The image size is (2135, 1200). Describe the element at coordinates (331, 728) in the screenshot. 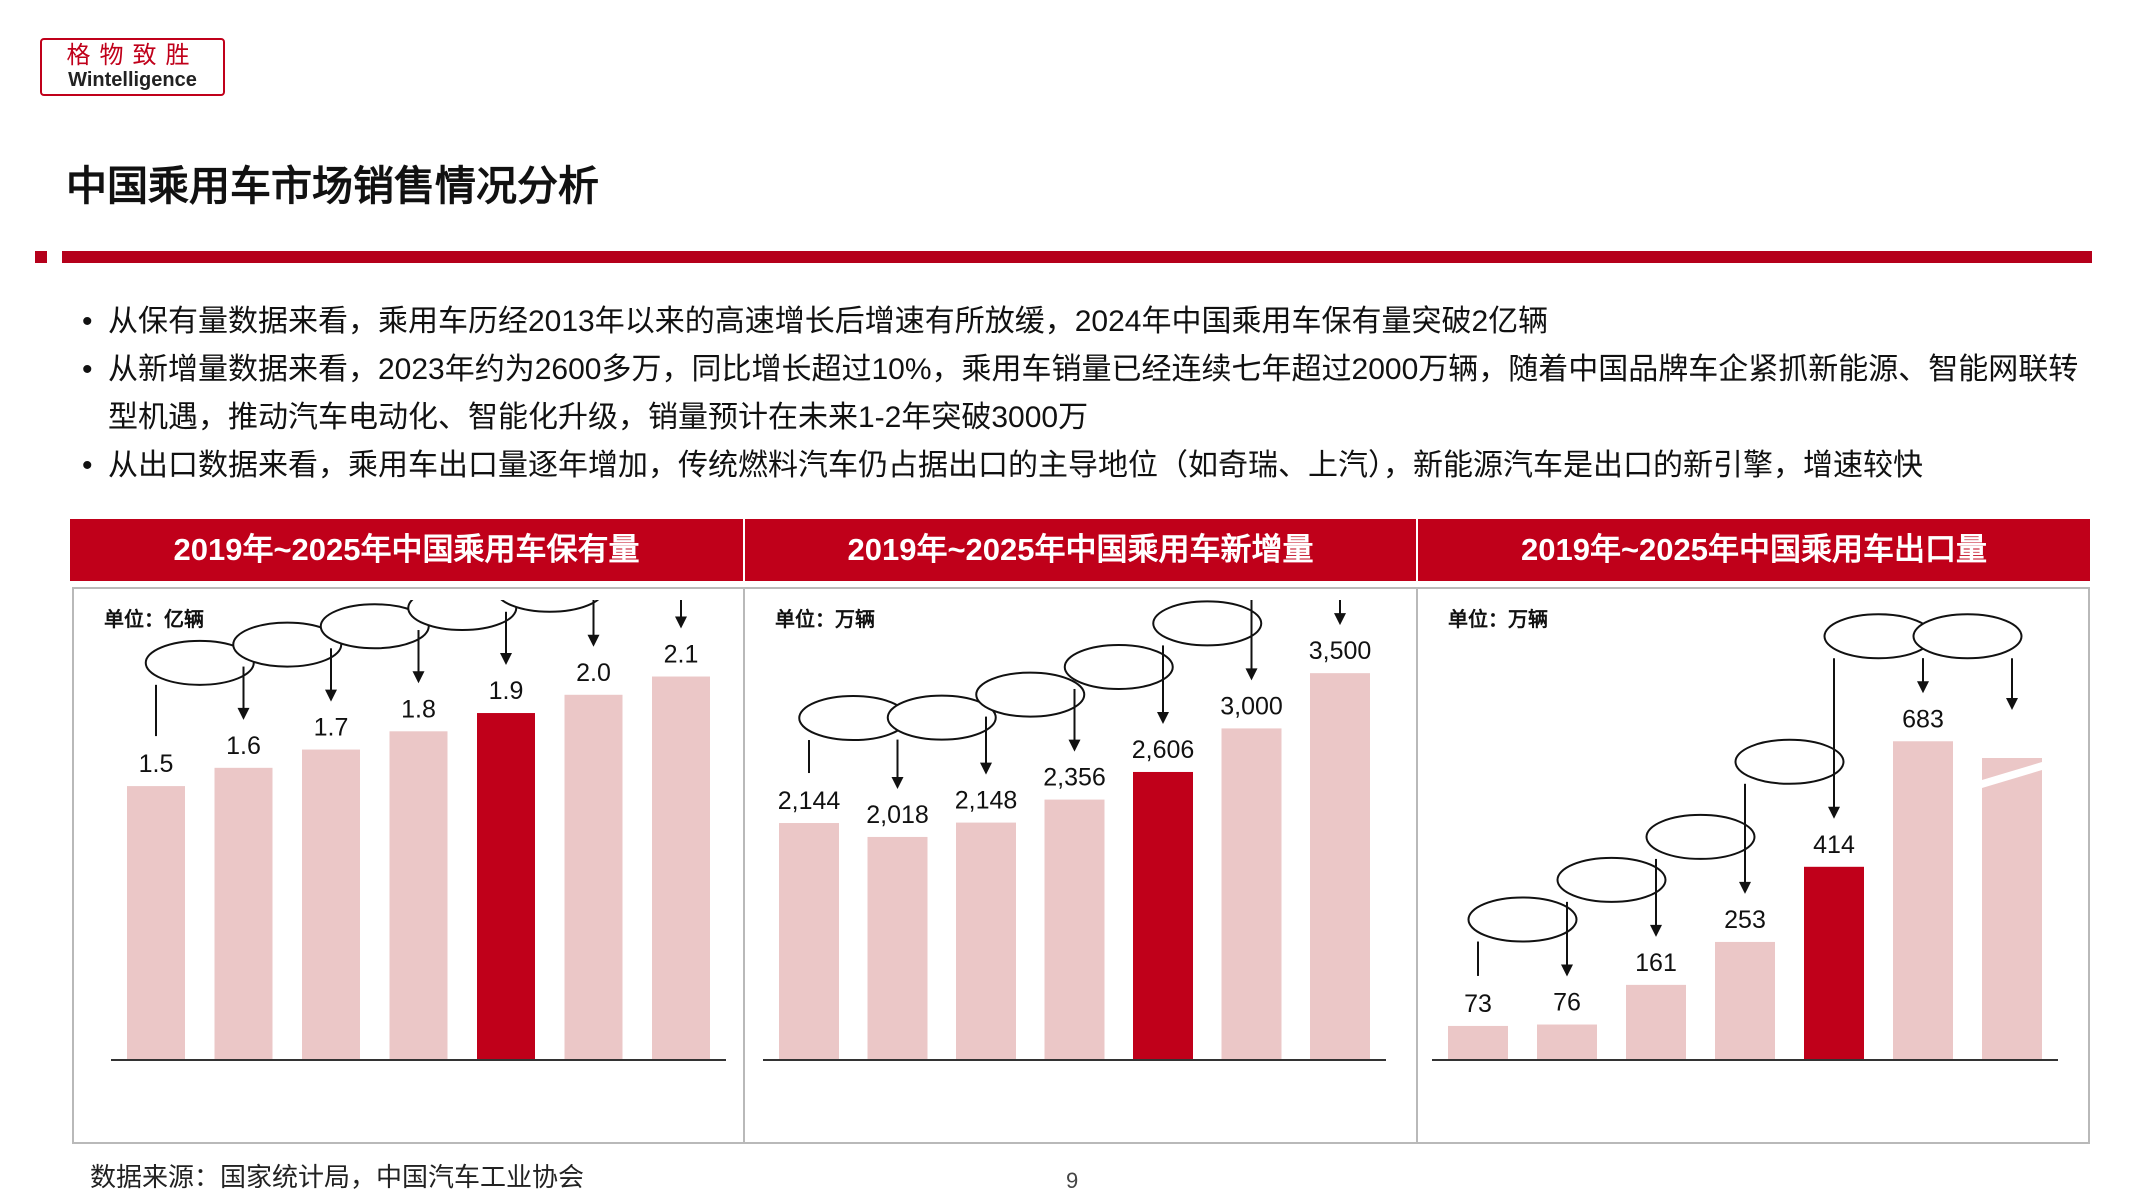

I see `data-label: 1.7` at that location.